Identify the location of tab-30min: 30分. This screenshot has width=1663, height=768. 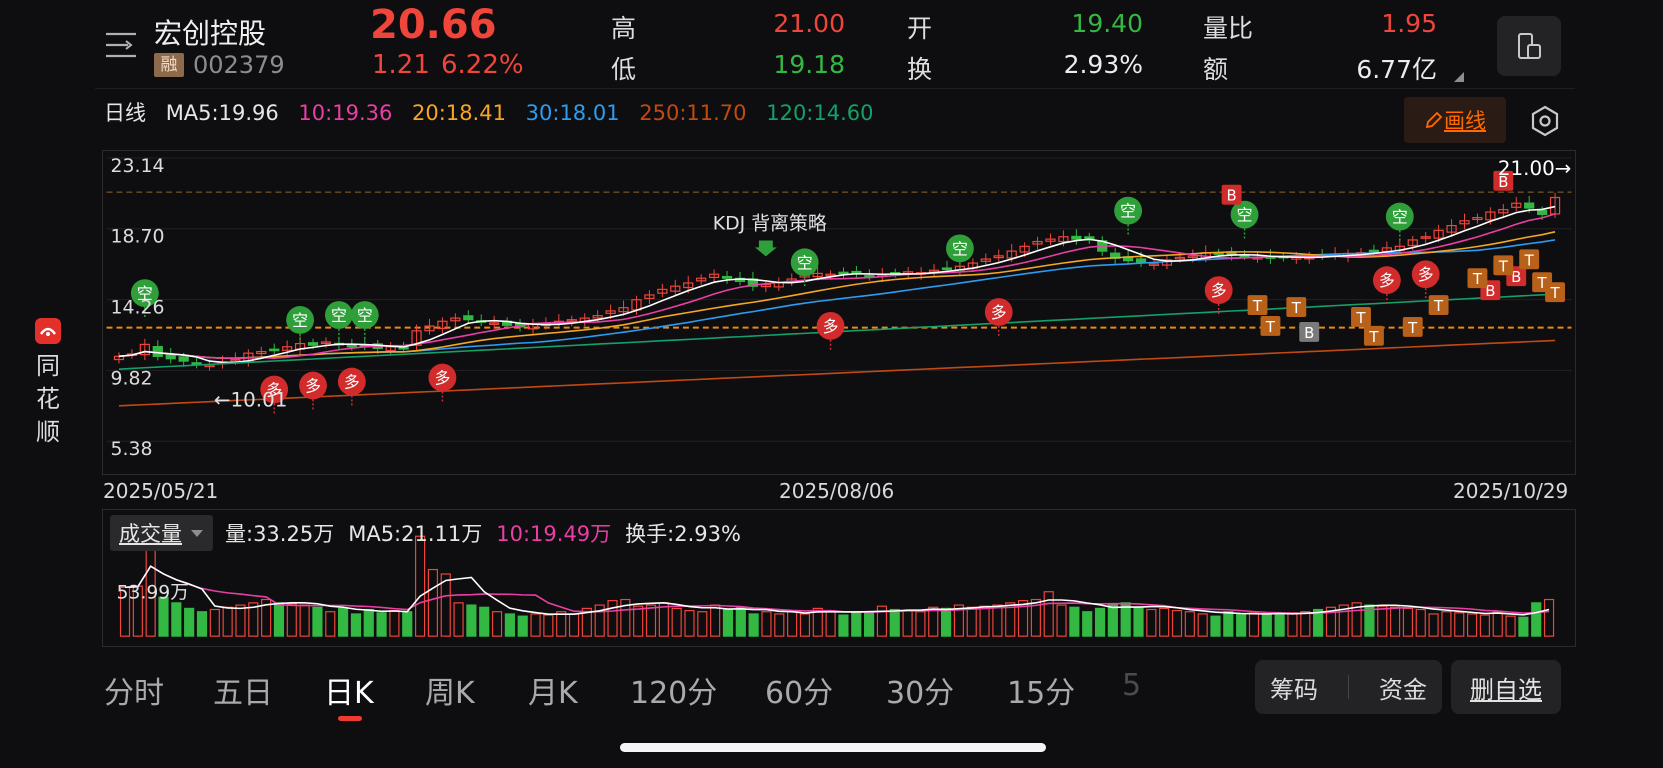
(920, 693).